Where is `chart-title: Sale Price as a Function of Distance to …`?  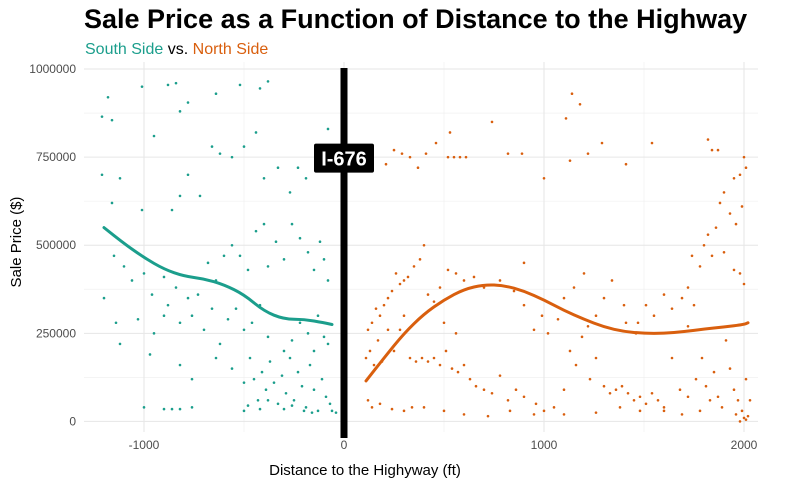 chart-title: Sale Price as a Function of Distance to … is located at coordinates (416, 19).